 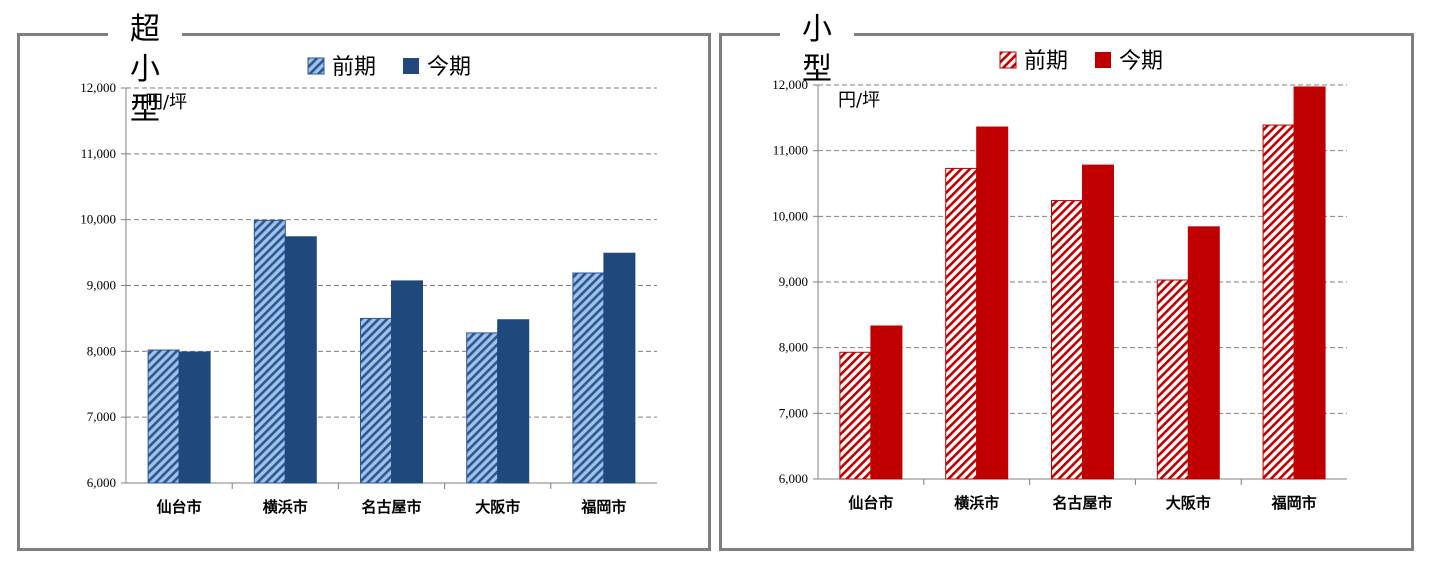 I want to click on chart-title: 小型, so click(x=817, y=50).